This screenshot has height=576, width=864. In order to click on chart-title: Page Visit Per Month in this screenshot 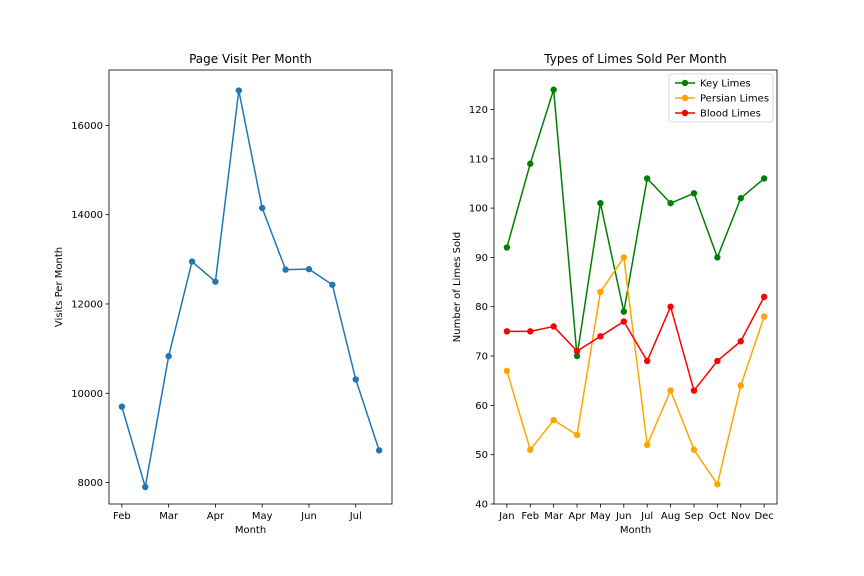, I will do `click(250, 59)`.